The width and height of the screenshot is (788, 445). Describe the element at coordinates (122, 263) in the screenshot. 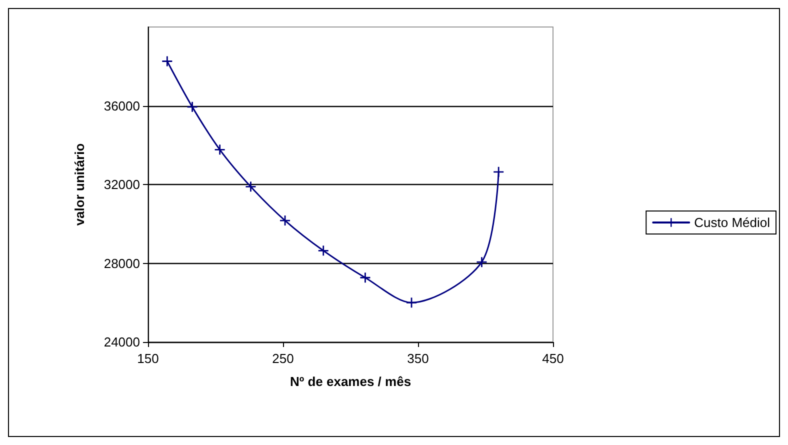

I see `y-tick-label: 28000` at that location.